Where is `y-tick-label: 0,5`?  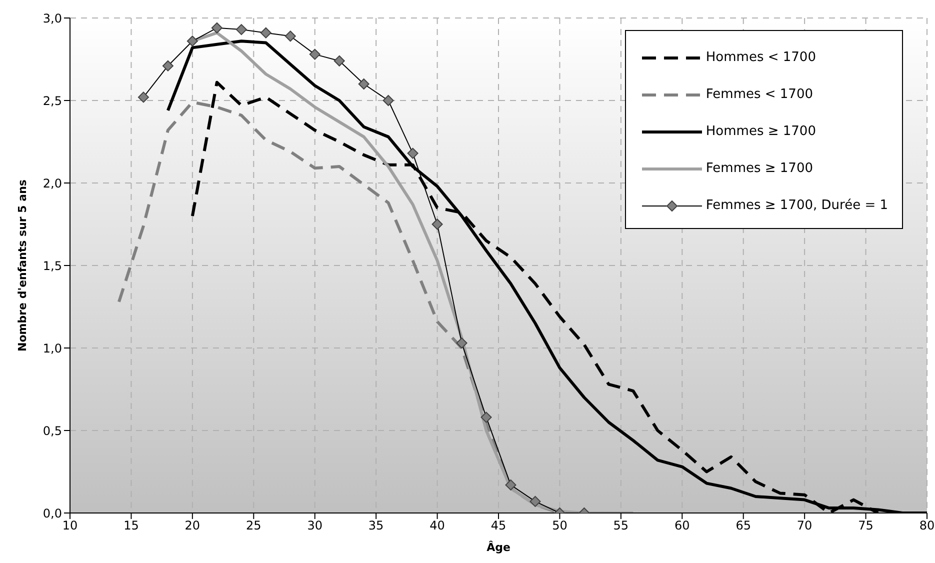
y-tick-label: 0,5 is located at coordinates (52, 431).